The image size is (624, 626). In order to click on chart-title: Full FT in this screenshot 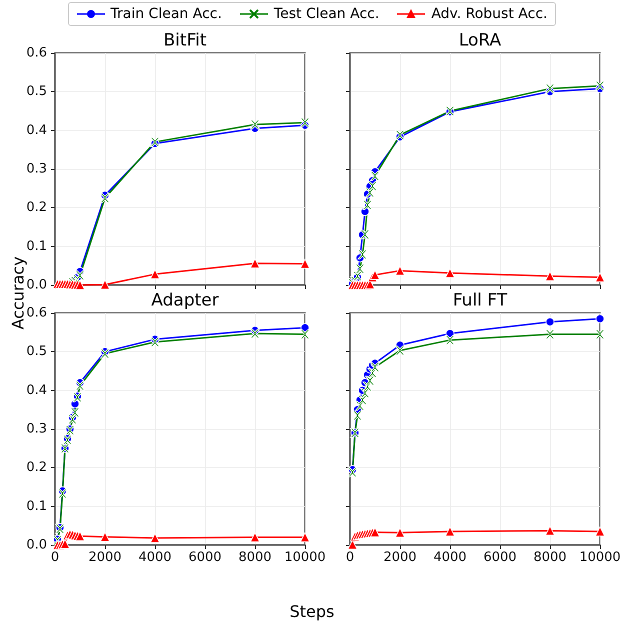, I will do `click(480, 300)`.